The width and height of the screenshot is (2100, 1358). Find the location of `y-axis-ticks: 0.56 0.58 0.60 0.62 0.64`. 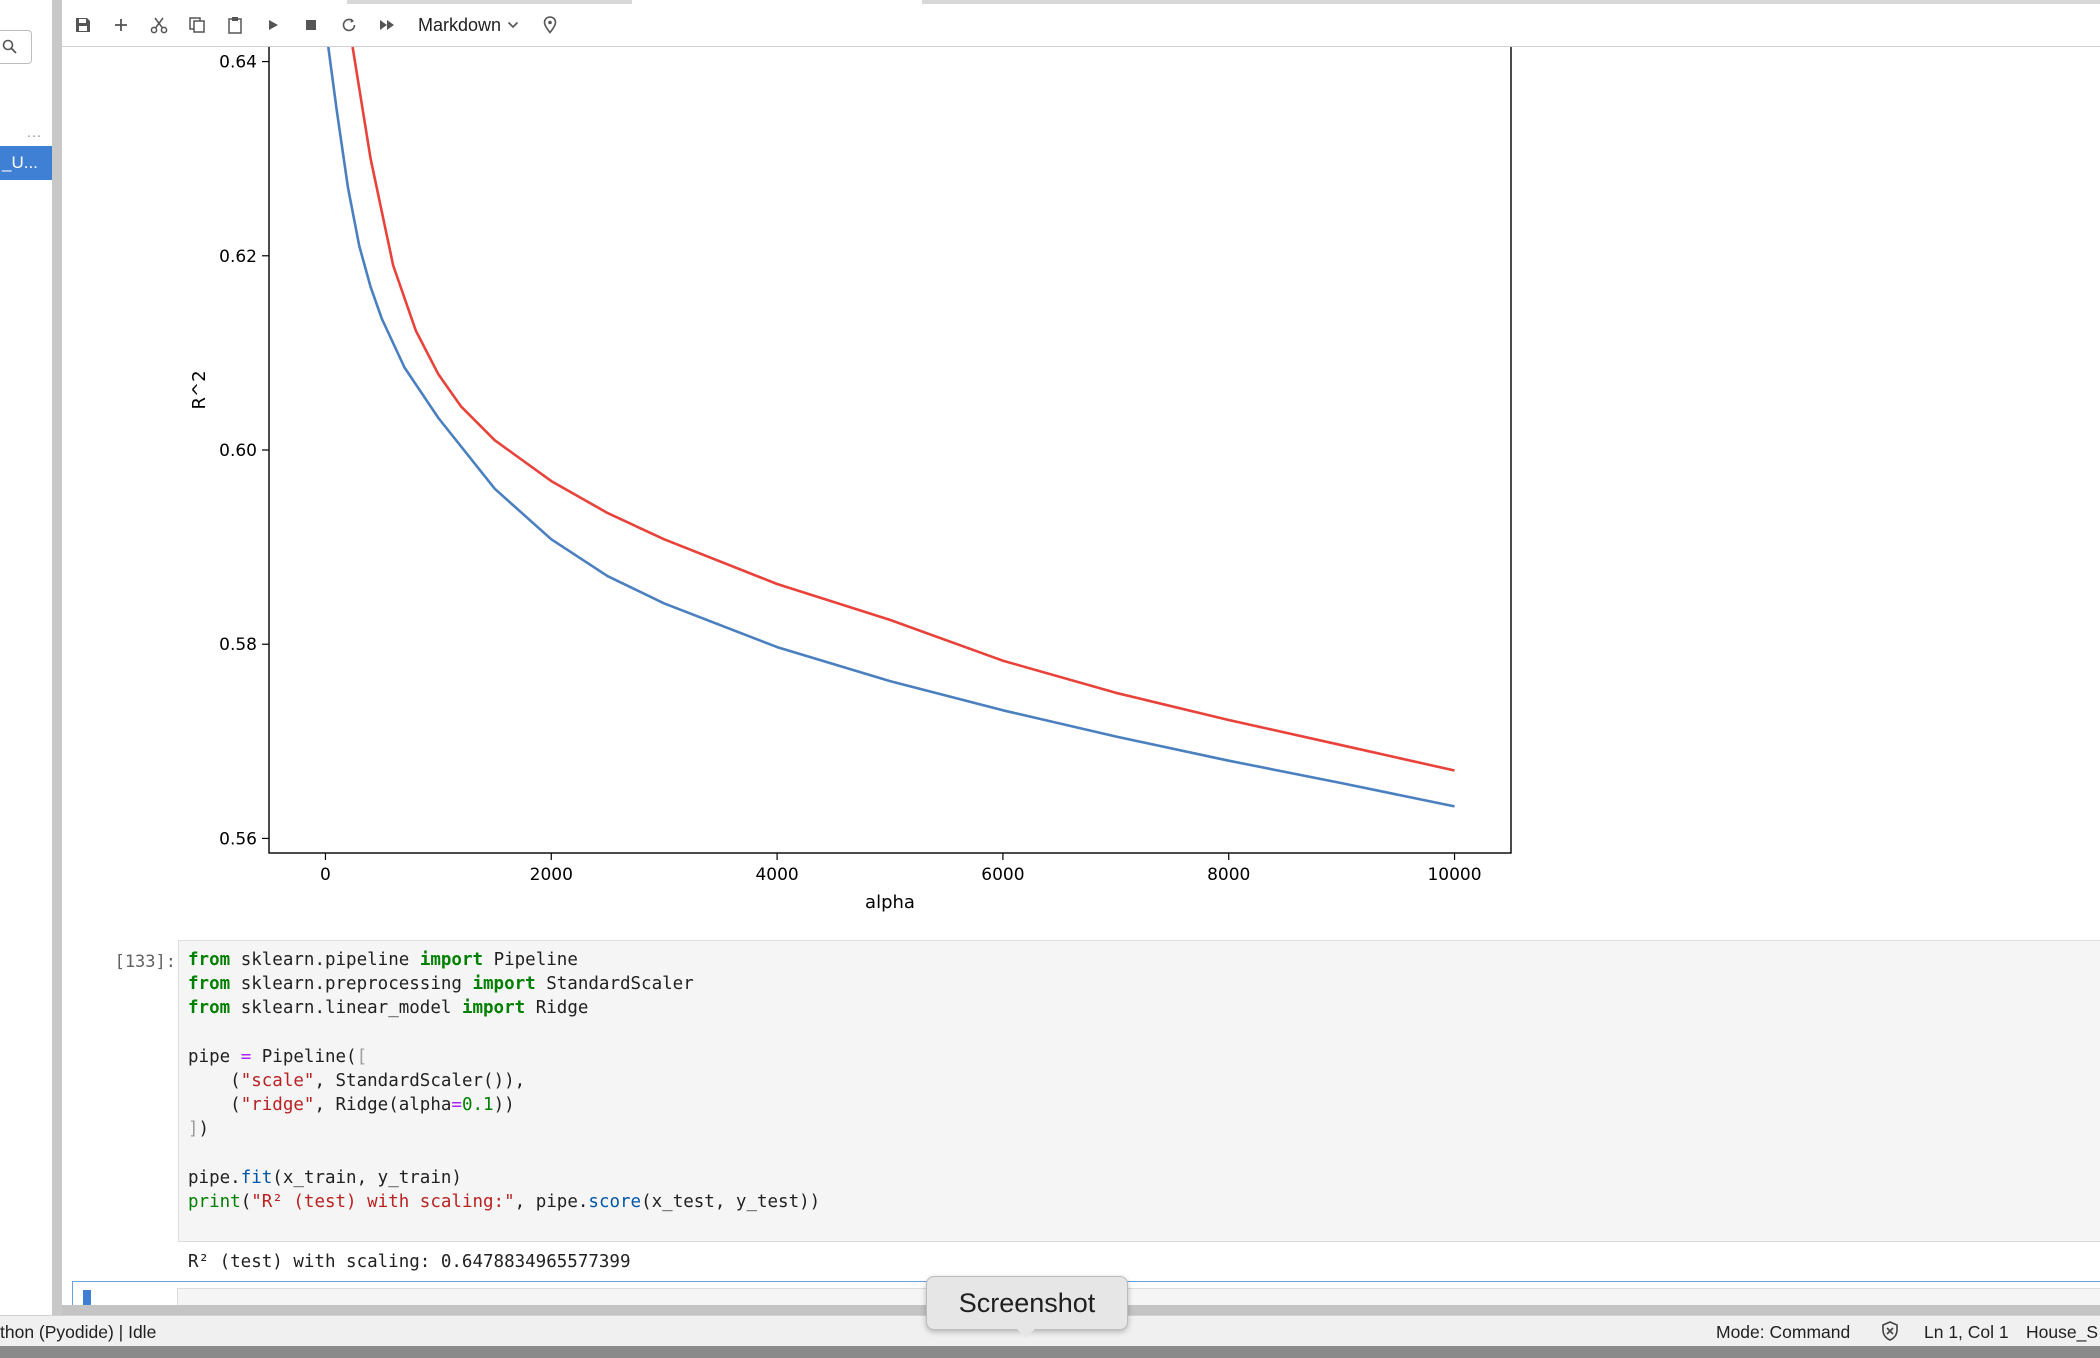

y-axis-ticks: 0.56 0.58 0.60 0.62 0.64 is located at coordinates (244, 451).